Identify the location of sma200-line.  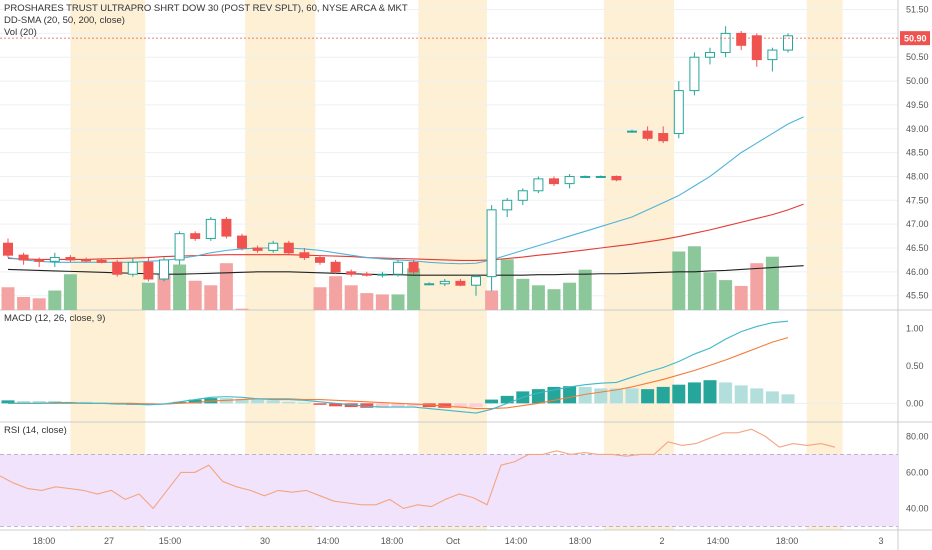
(405, 270).